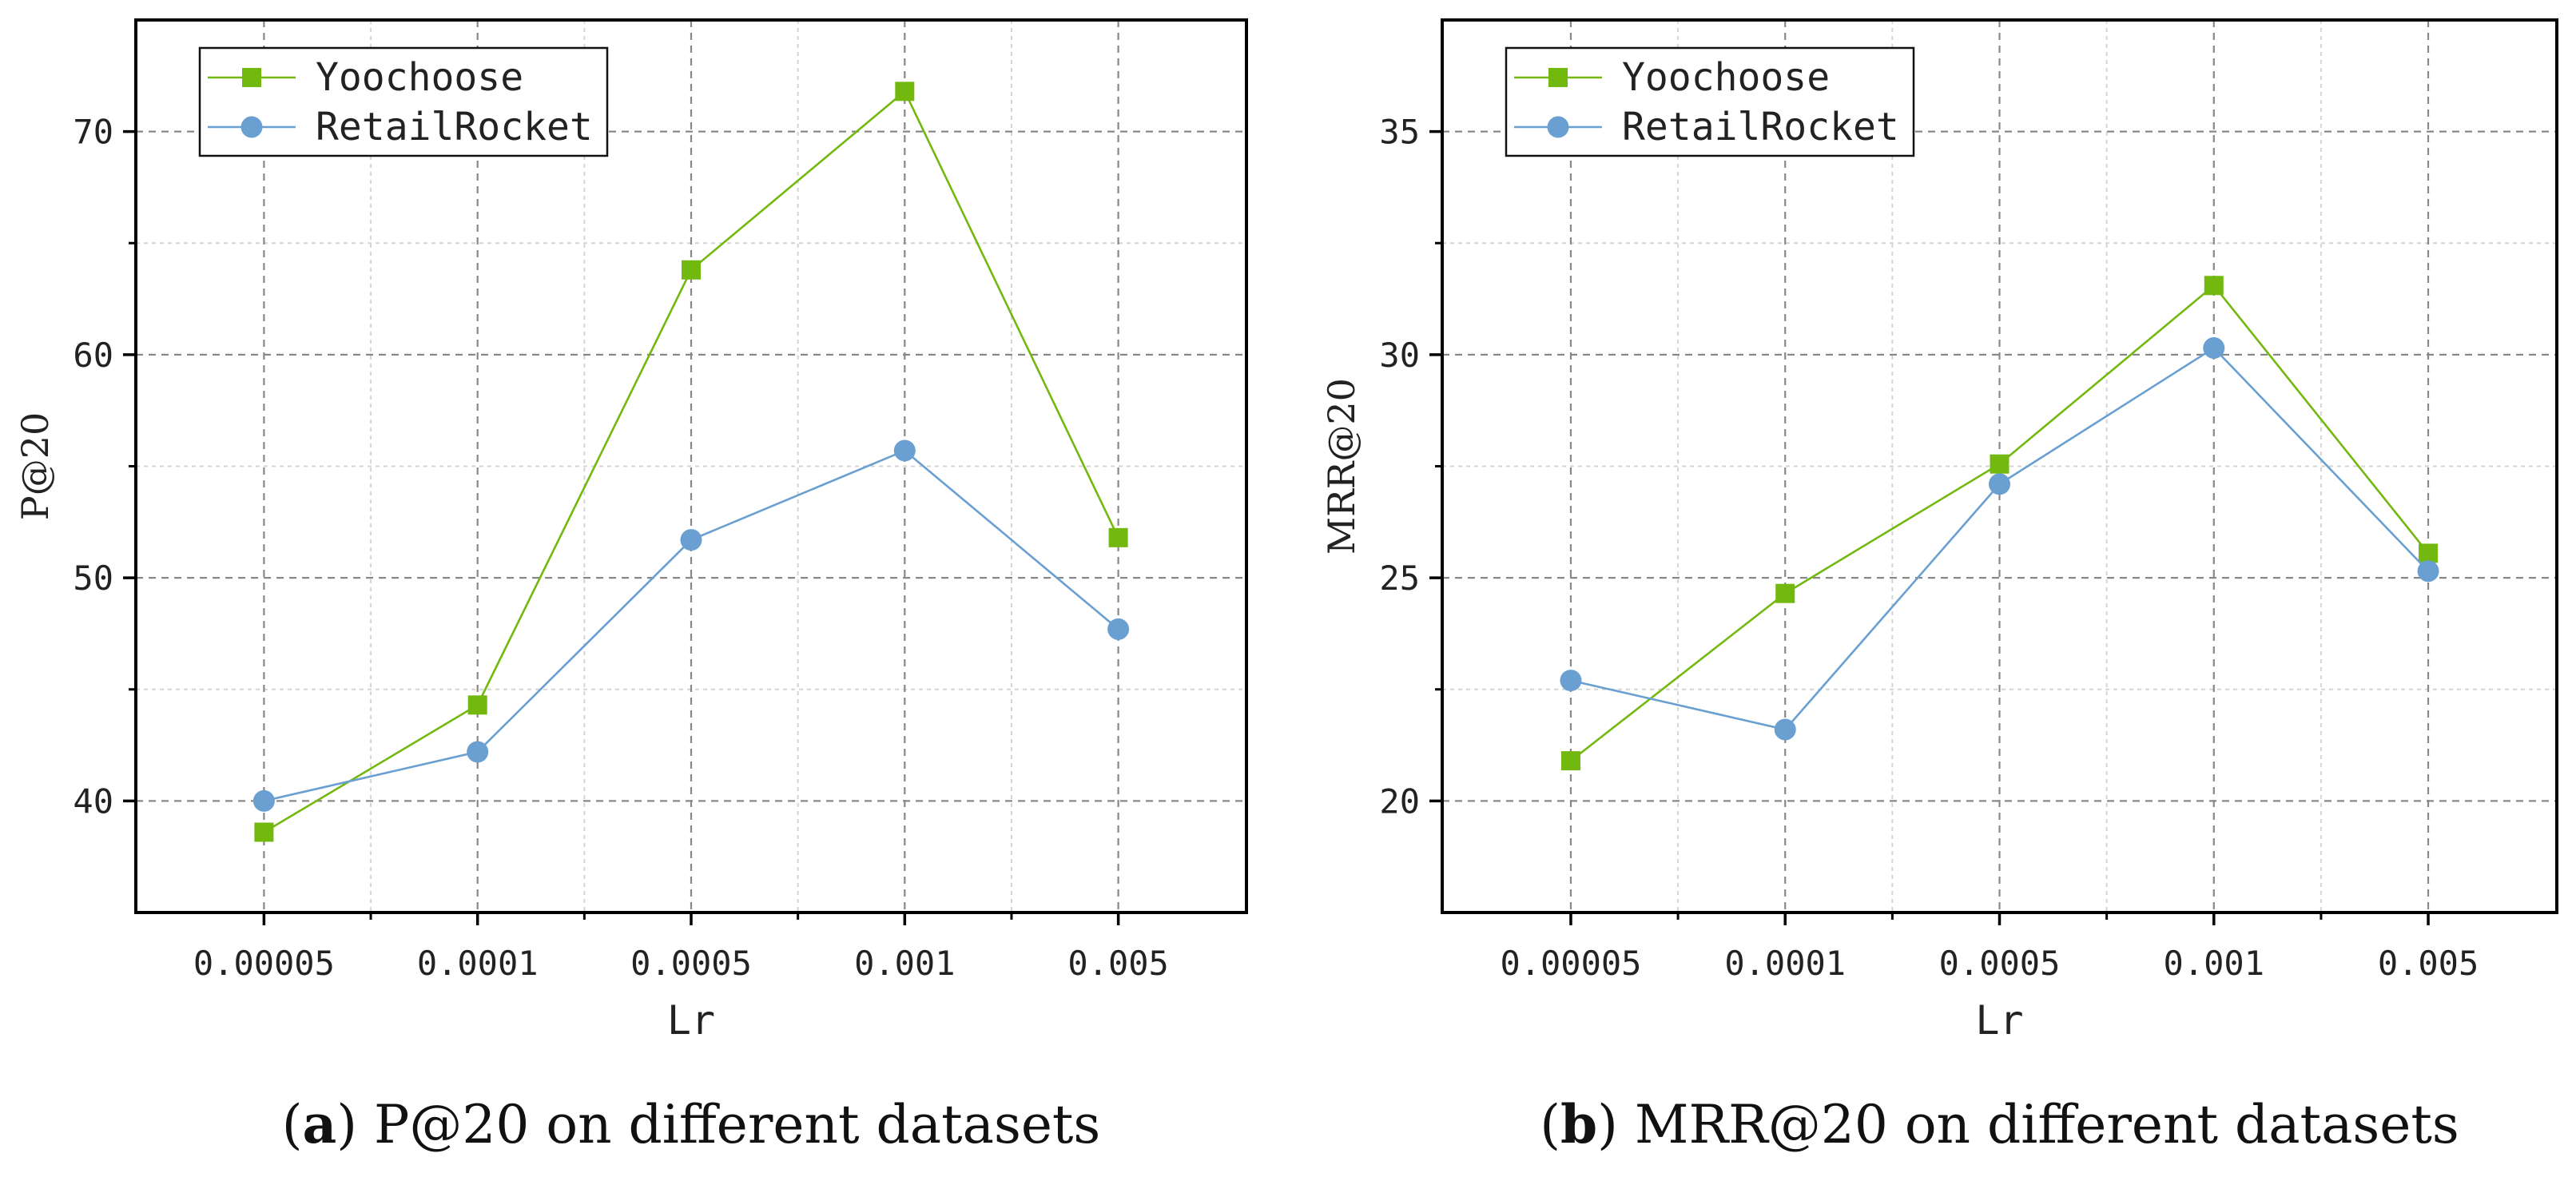  Describe the element at coordinates (718, 1124) in the screenshot. I see `caption-caption-rest: ) P@20 on different datasets` at that location.